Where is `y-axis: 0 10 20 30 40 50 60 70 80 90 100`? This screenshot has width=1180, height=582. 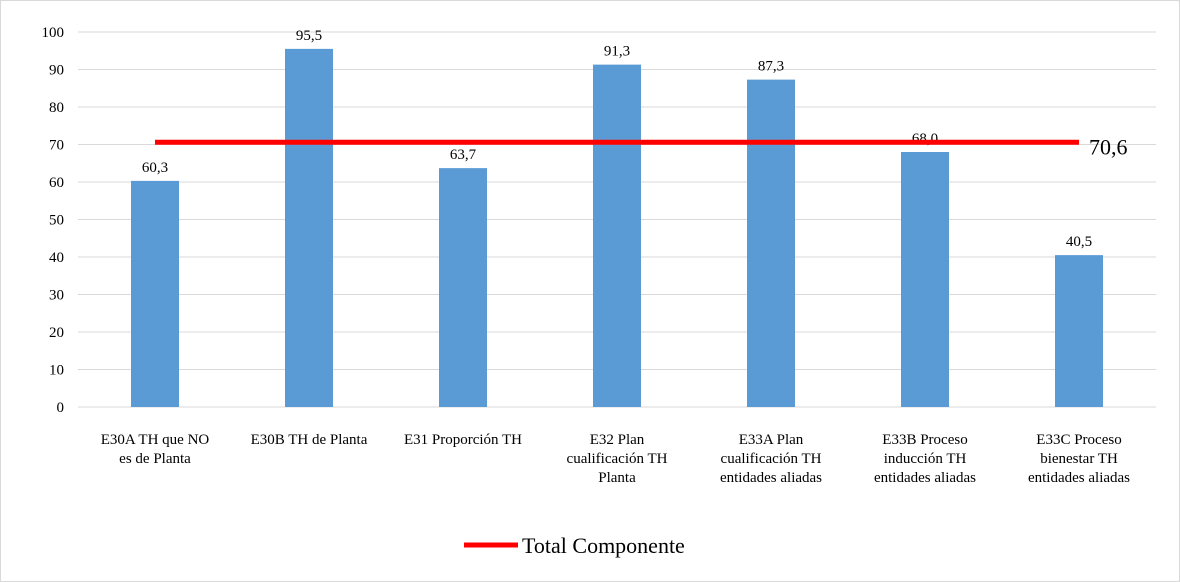
y-axis: 0 10 20 30 40 50 60 70 80 90 100 is located at coordinates (53, 220).